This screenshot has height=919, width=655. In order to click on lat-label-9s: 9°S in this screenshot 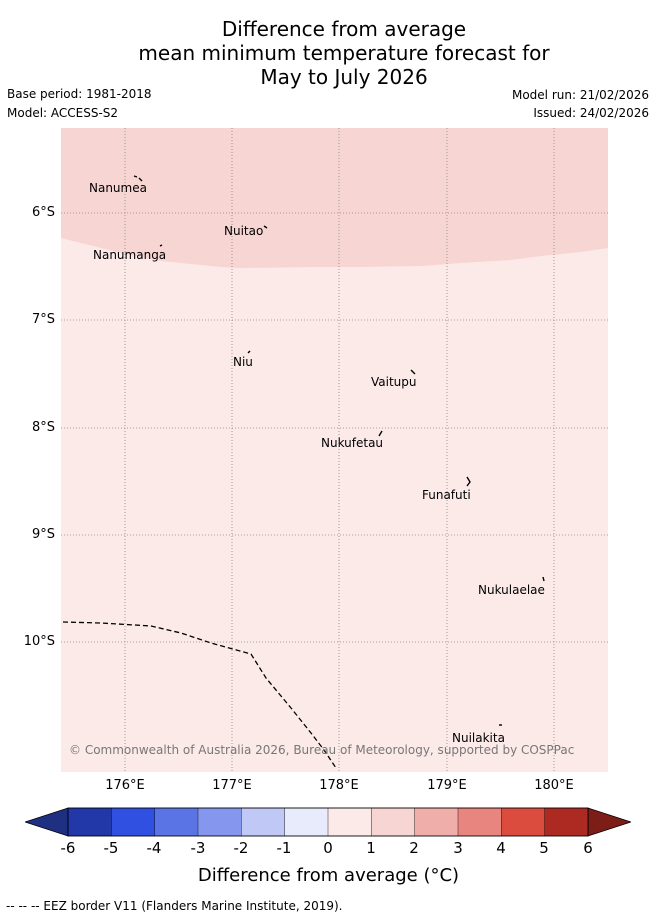, I will do `click(43, 534)`.